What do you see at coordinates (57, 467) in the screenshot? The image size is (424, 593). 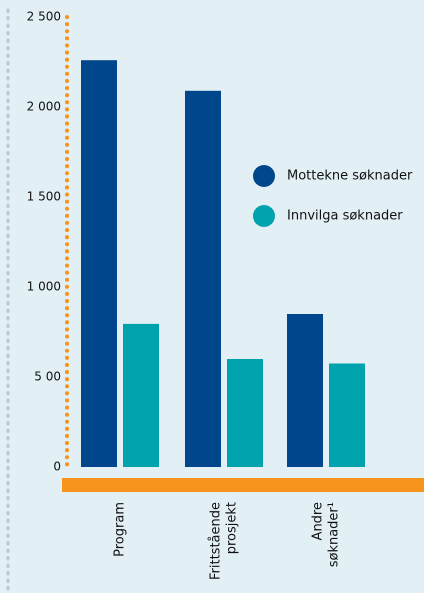 I see `y-tick-label: 0` at bounding box center [57, 467].